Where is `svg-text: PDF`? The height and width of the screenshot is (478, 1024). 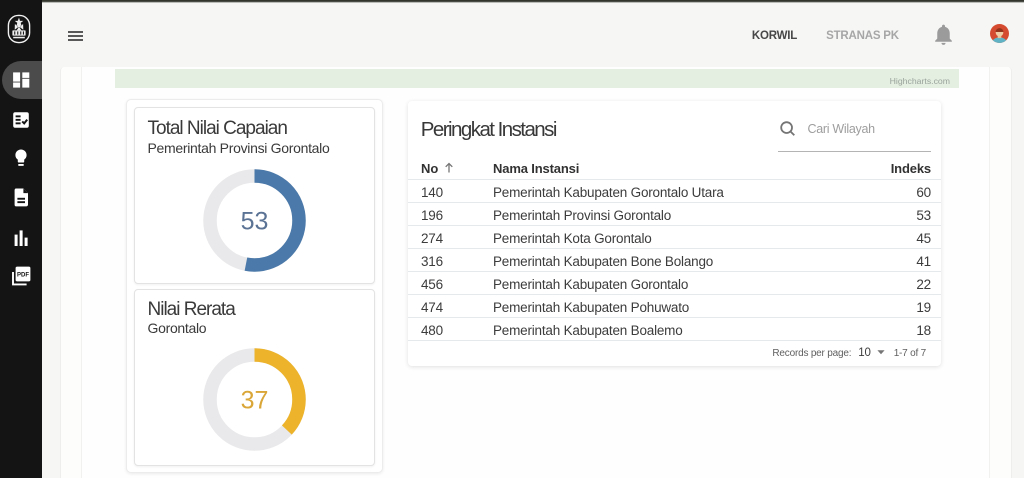 svg-text: PDF is located at coordinates (23, 275).